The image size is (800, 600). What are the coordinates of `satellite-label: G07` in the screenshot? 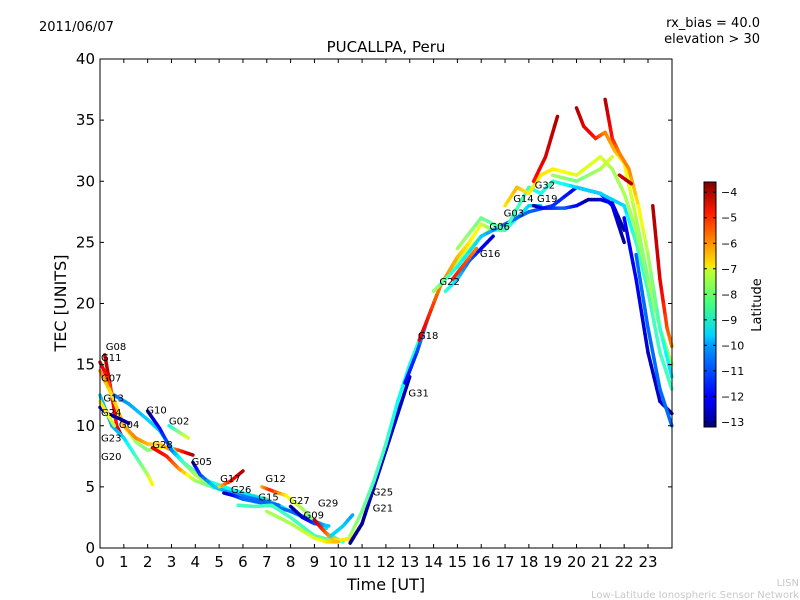 It's located at (111, 379).